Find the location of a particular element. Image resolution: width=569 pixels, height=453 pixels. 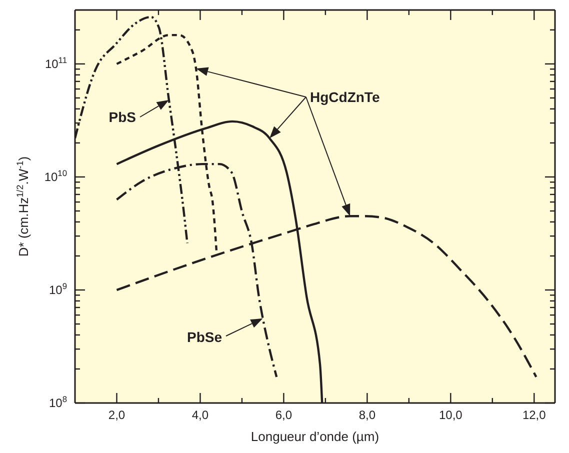

x-tick-label: 2,0 is located at coordinates (117, 415).